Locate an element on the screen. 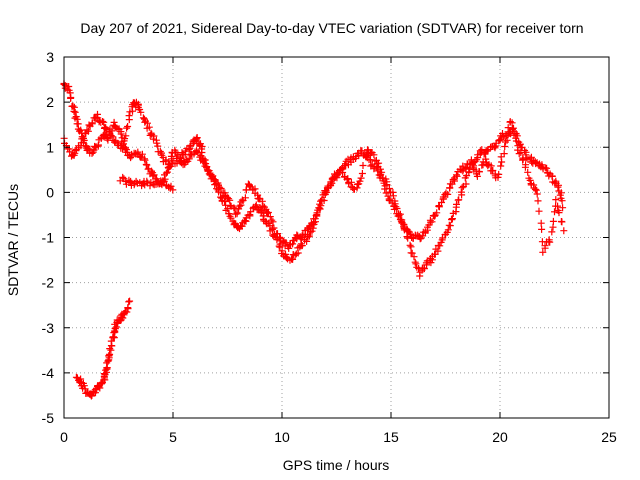 Image resolution: width=640 pixels, height=480 pixels. y-tick-label: -4 is located at coordinates (48, 373).